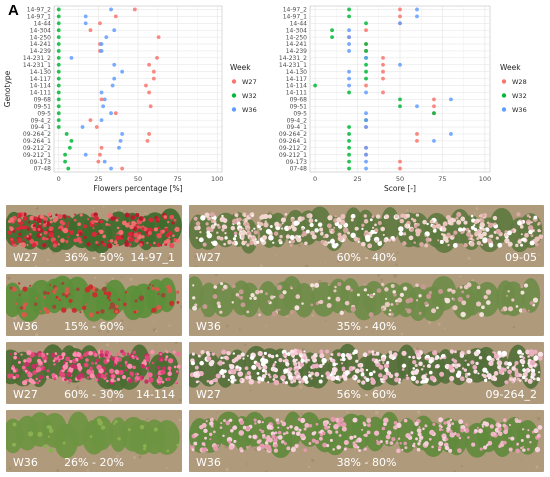 The height and width of the screenshot is (477, 550). I want to click on y-tick-label: 14-304, so click(296, 30).